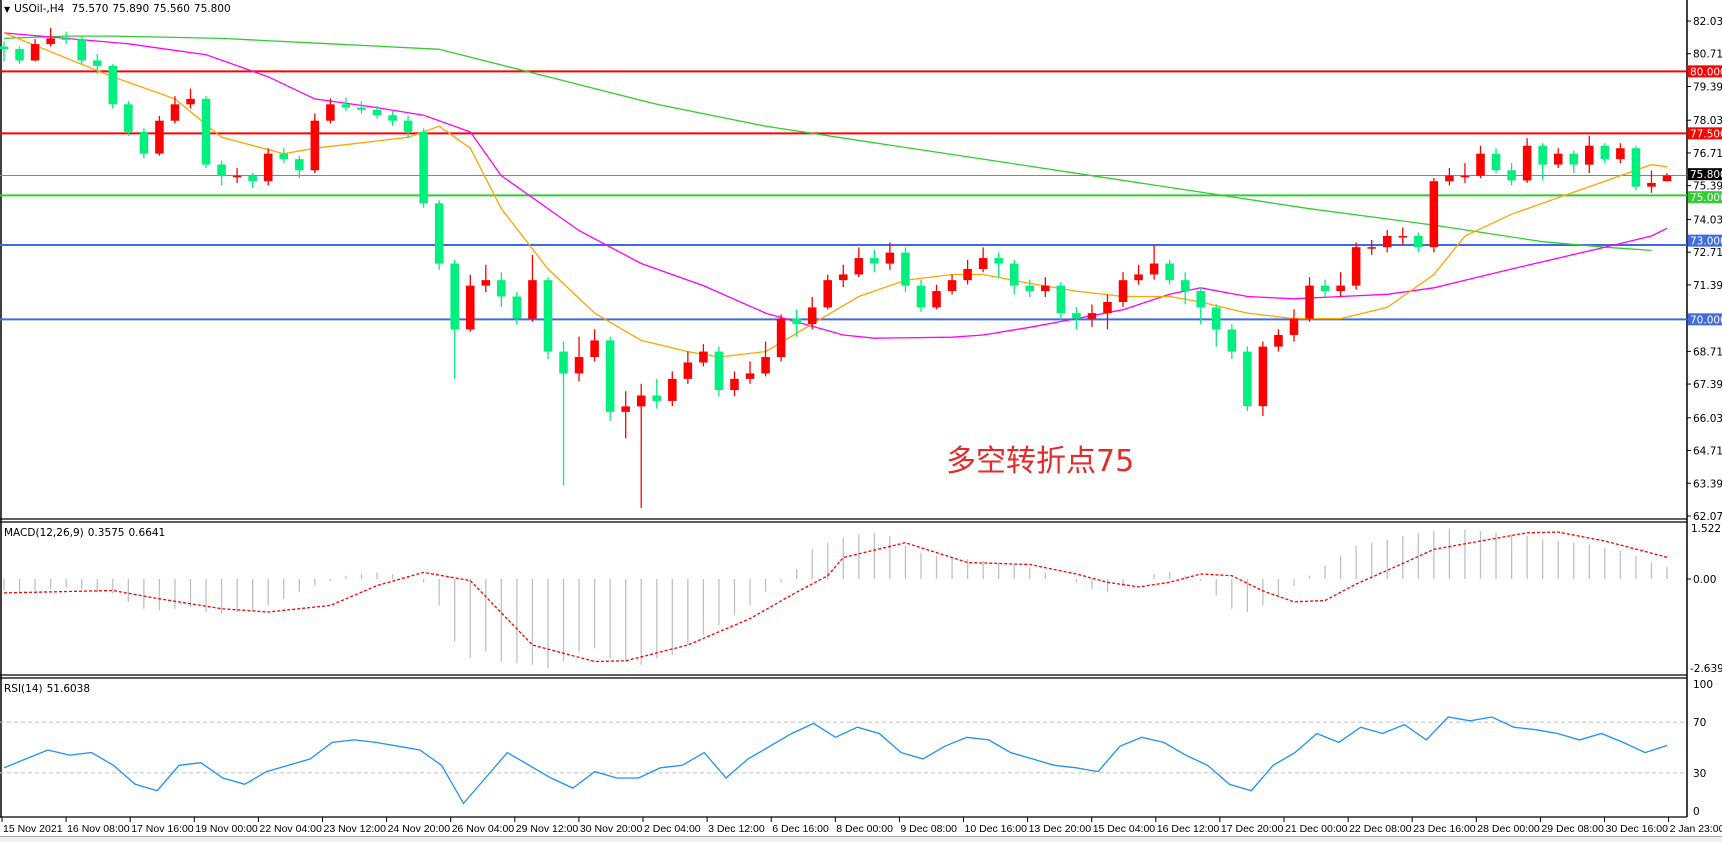 The width and height of the screenshot is (1722, 842). Describe the element at coordinates (1707, 286) in the screenshot. I see `price-tick-label: 71.390` at that location.